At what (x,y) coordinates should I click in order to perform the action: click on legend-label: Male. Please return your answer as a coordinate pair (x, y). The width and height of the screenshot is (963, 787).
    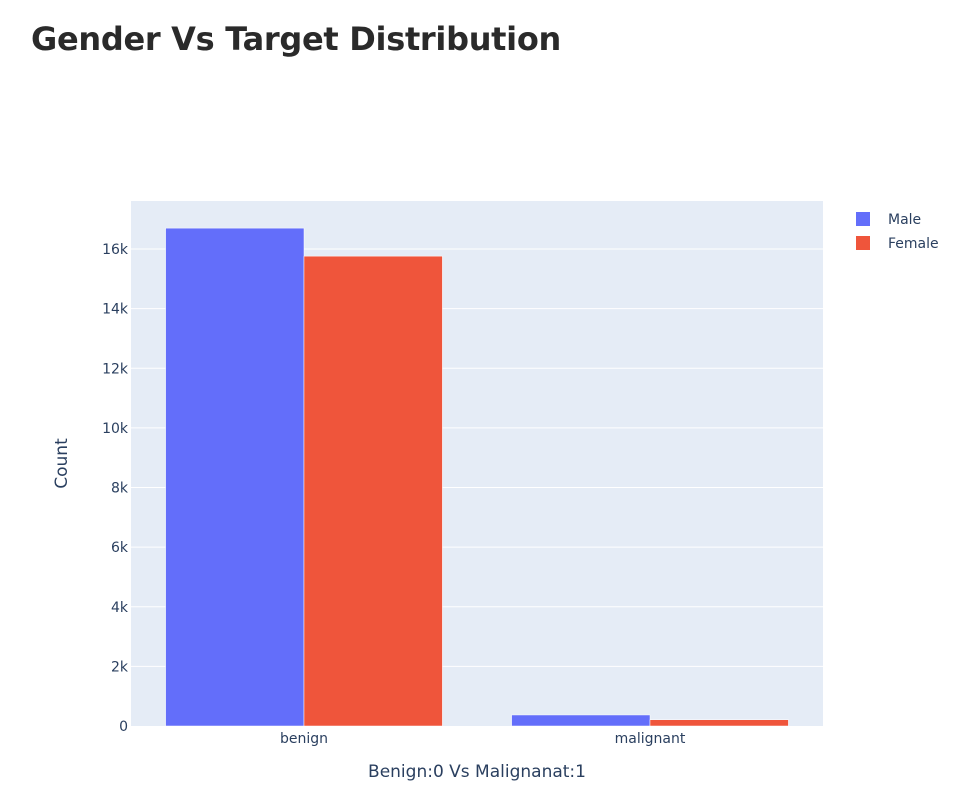
    Looking at the image, I should click on (904, 220).